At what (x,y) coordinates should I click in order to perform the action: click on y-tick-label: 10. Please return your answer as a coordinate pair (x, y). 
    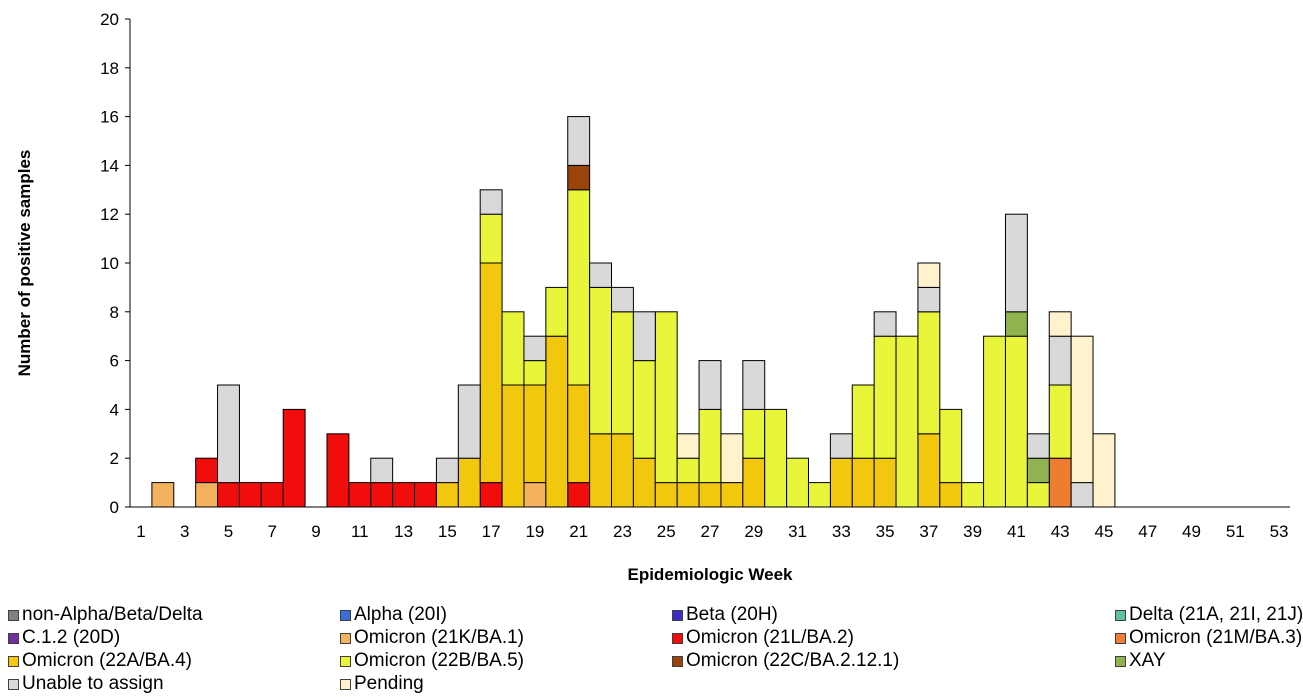
    Looking at the image, I should click on (109, 263).